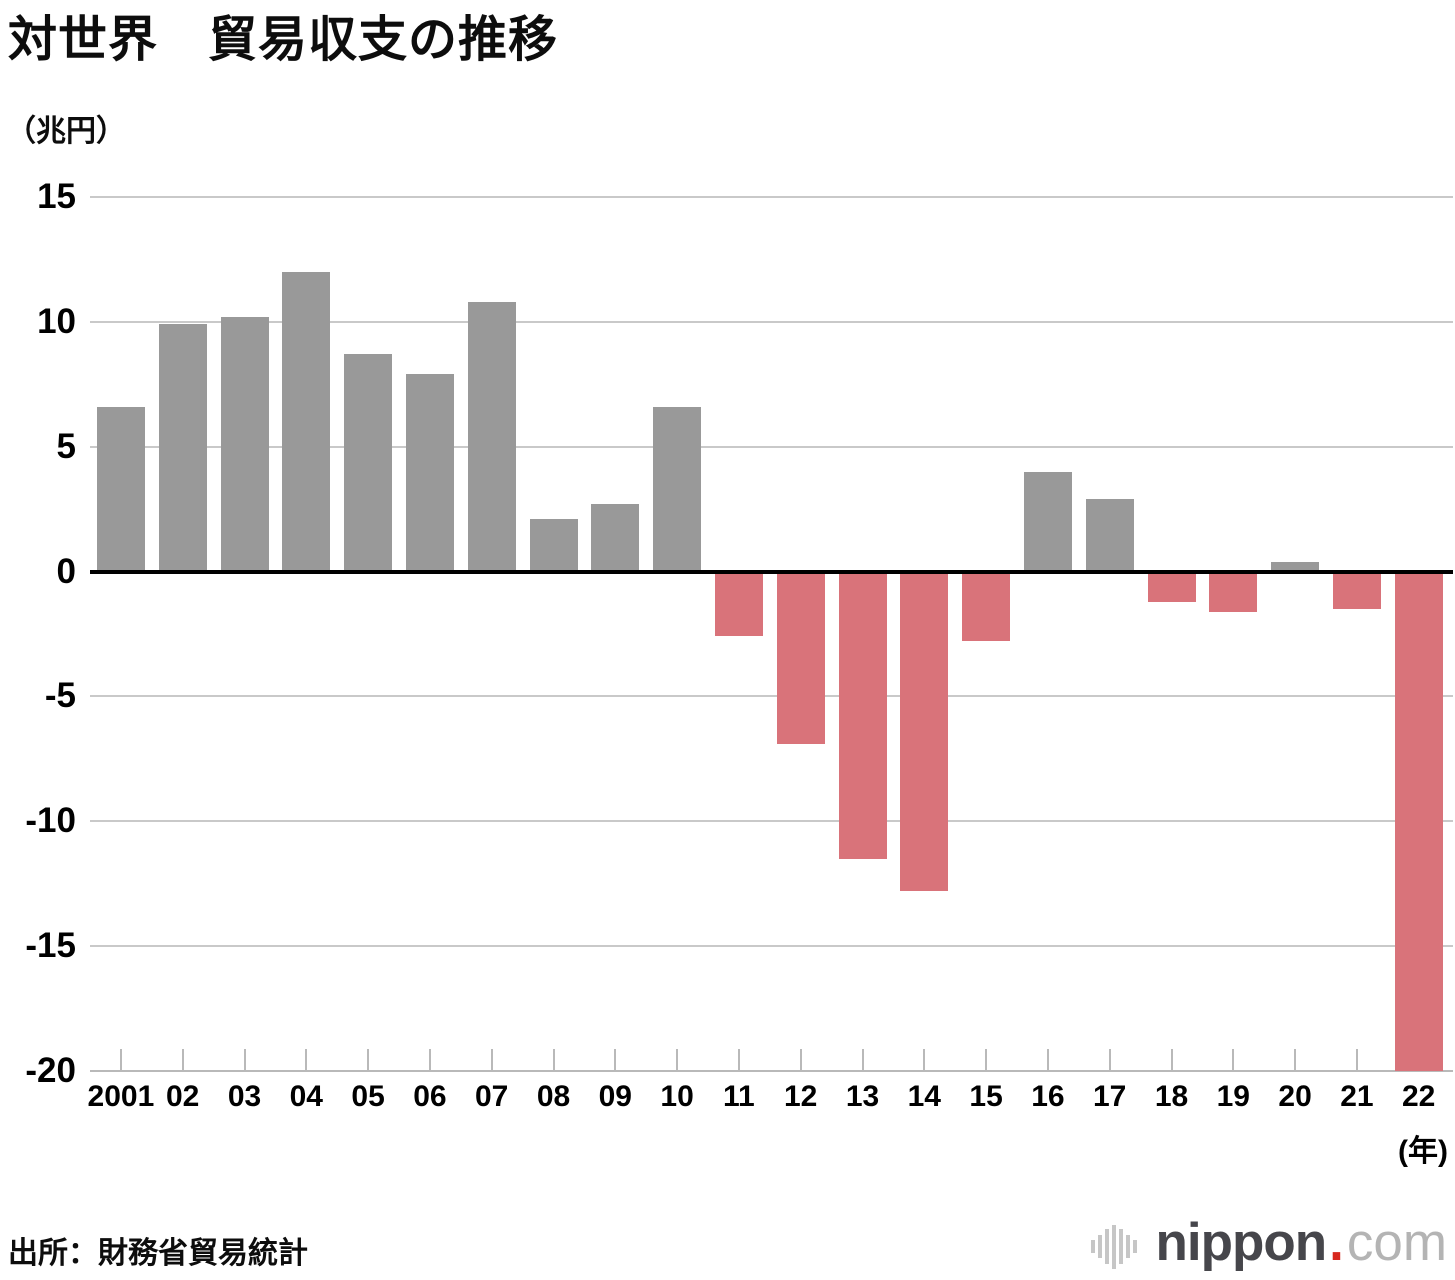  What do you see at coordinates (66, 446) in the screenshot?
I see `y-tick-label: 5` at bounding box center [66, 446].